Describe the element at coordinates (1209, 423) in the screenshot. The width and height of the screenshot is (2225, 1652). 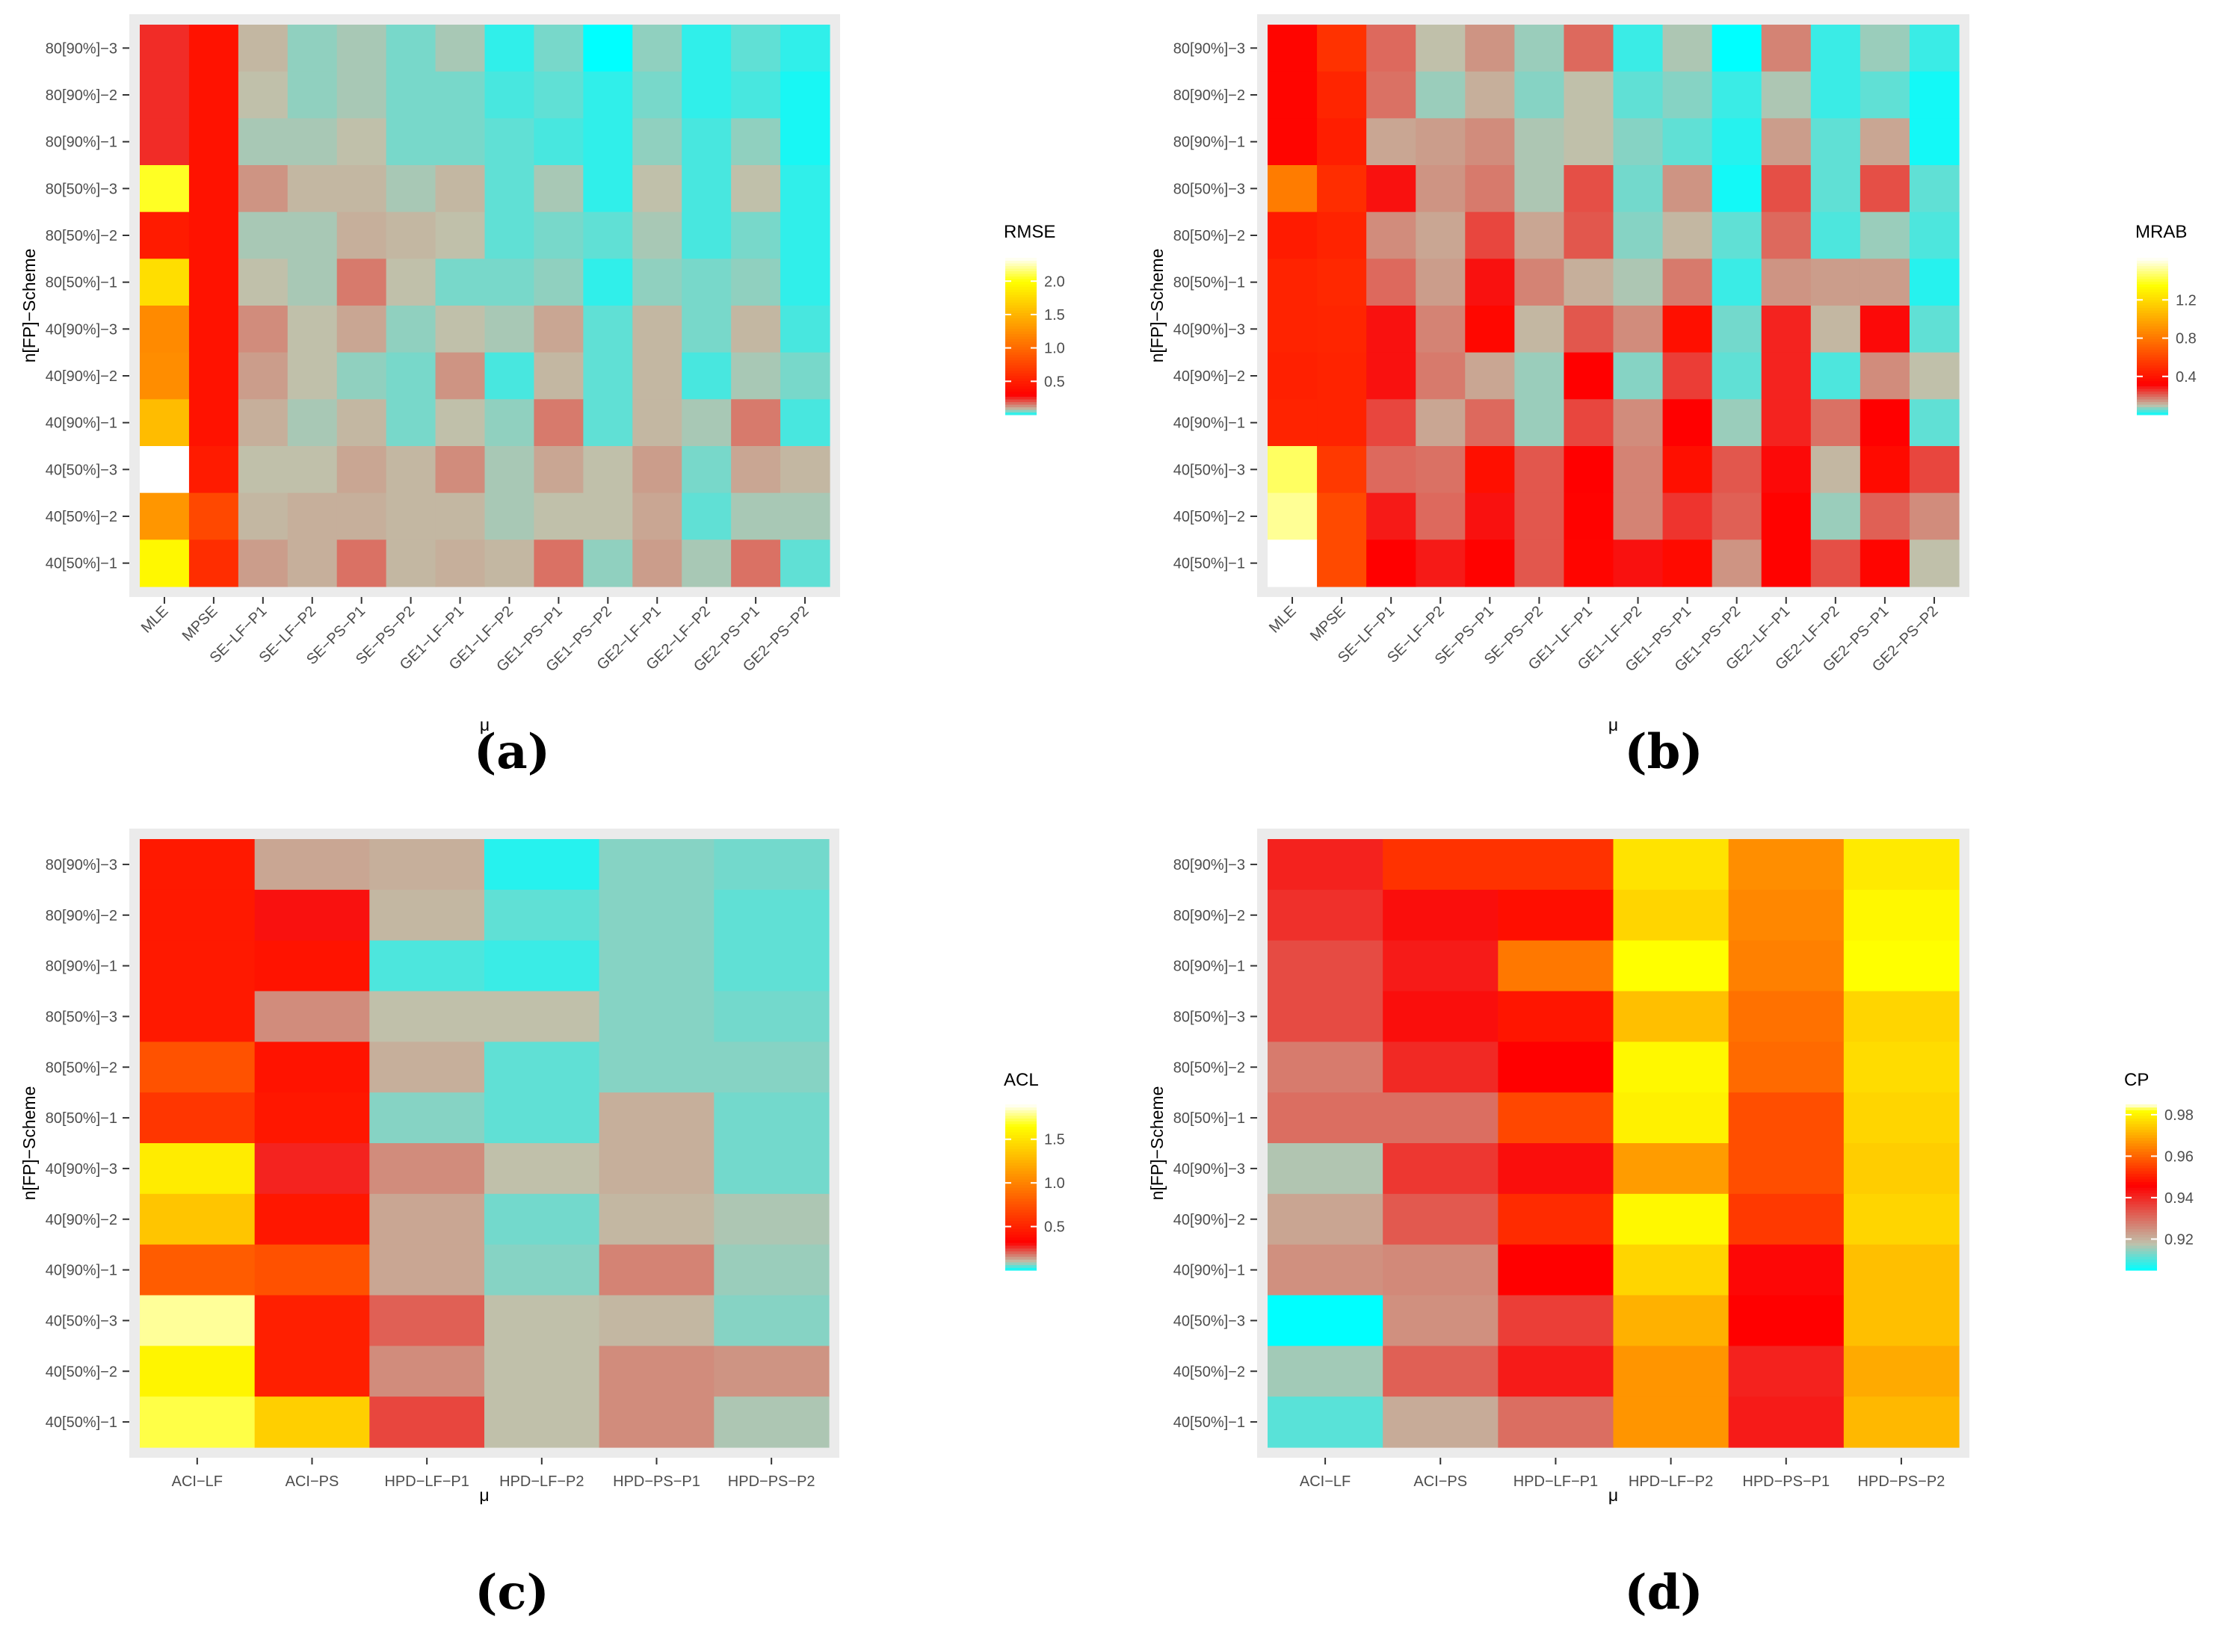
I see `y-tick-label: 40[90%]−1` at that location.